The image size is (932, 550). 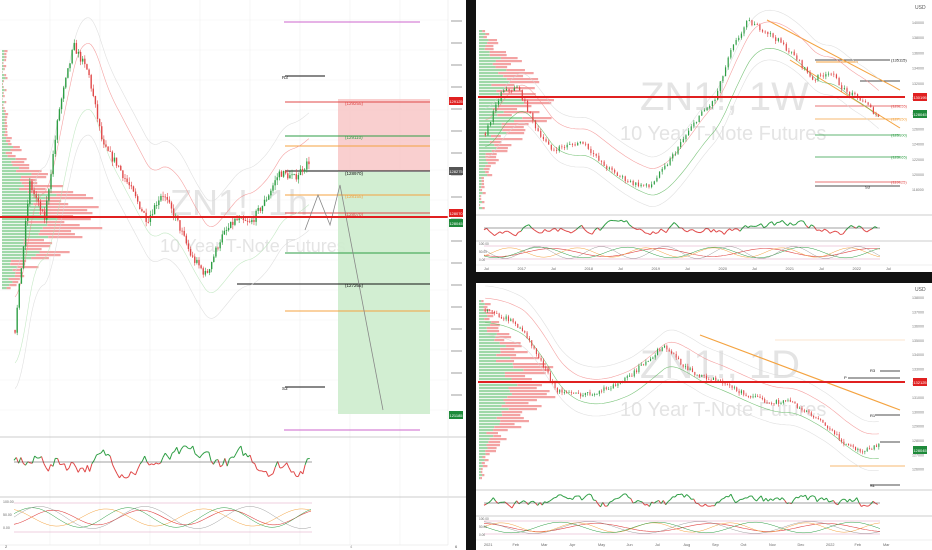 What do you see at coordinates (918, 23) in the screenshot?
I see `top-right-y-tick: 140000` at bounding box center [918, 23].